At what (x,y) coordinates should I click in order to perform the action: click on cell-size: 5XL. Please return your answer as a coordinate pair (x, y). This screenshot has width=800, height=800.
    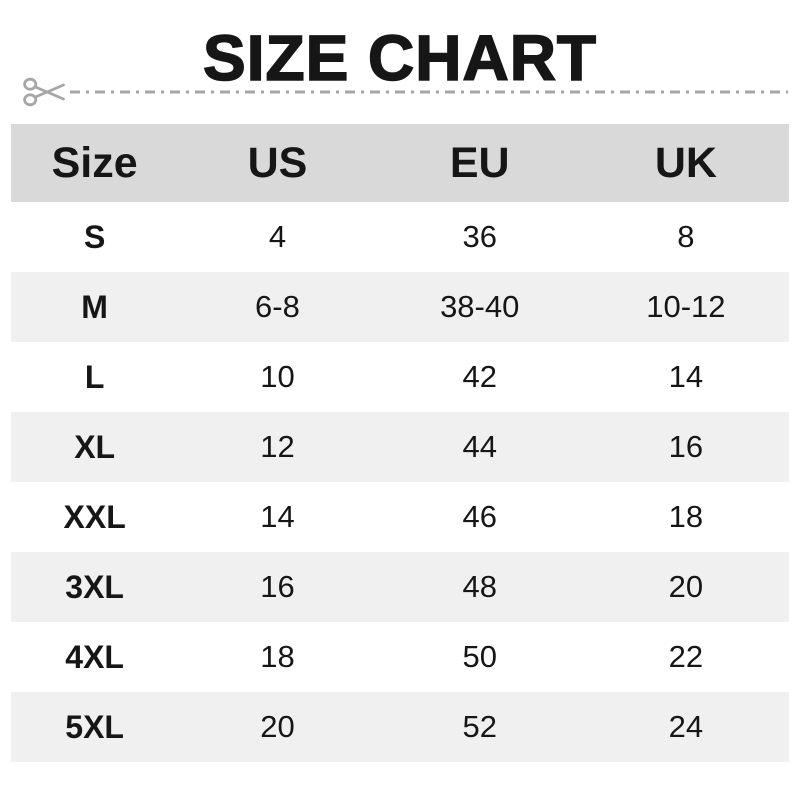
    Looking at the image, I should click on (94, 726).